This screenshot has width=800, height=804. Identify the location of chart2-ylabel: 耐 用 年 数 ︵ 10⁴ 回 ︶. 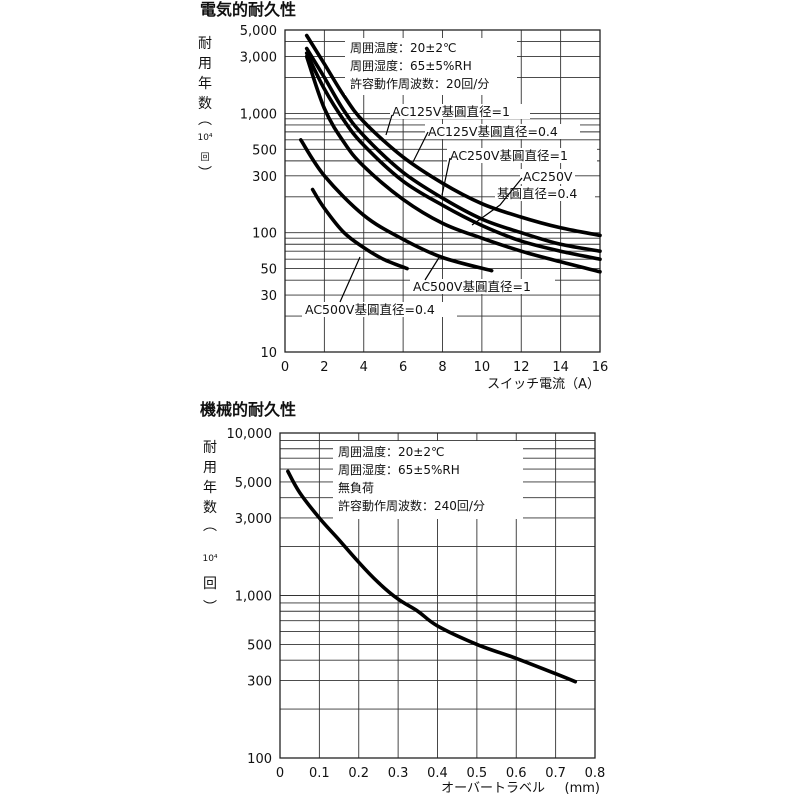
(209, 528).